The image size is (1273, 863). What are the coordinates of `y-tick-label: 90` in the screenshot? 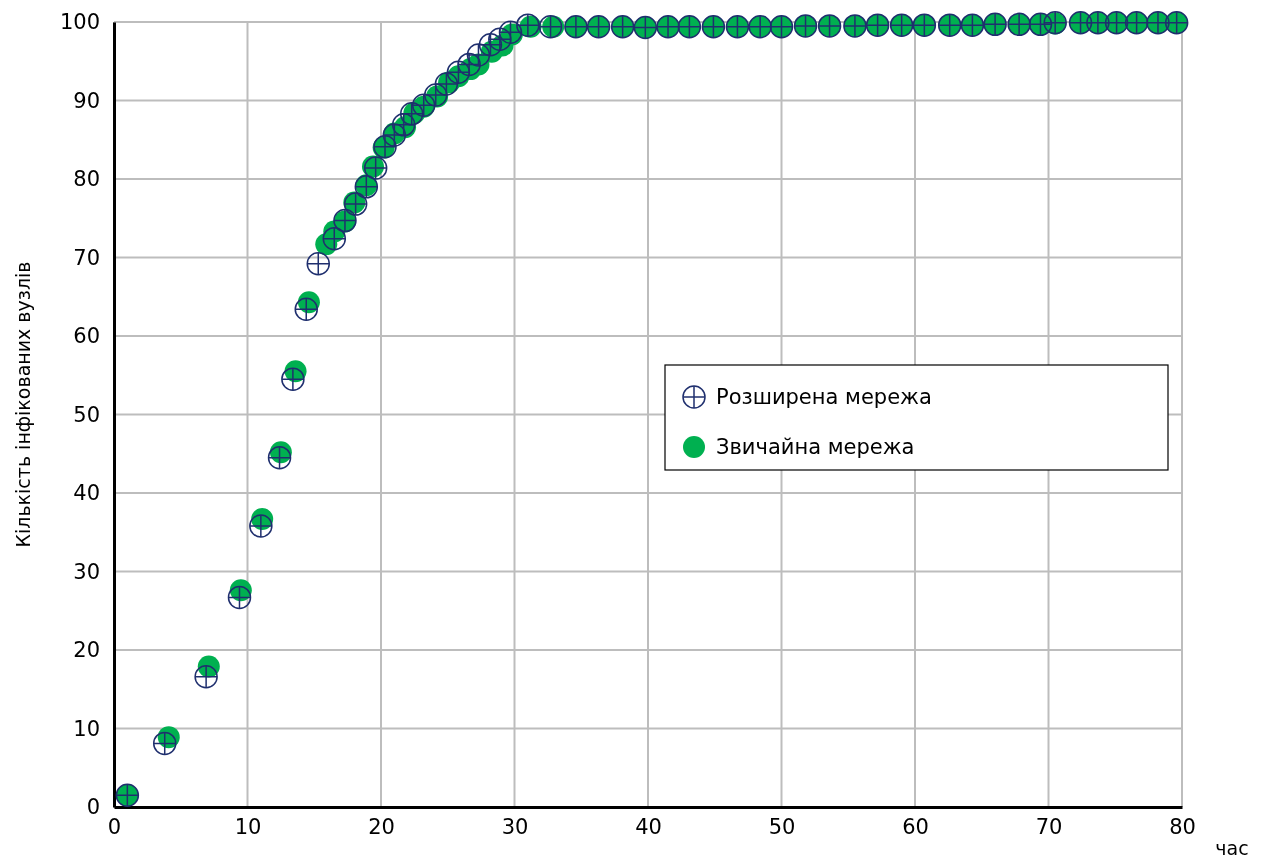 It's located at (86, 100).